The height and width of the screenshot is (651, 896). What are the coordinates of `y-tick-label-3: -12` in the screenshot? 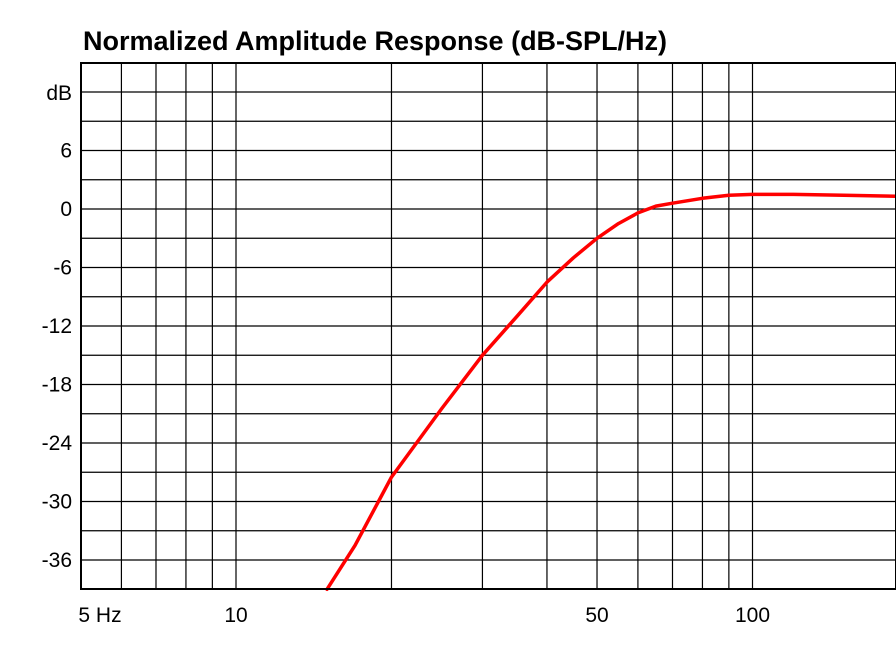 It's located at (57, 326).